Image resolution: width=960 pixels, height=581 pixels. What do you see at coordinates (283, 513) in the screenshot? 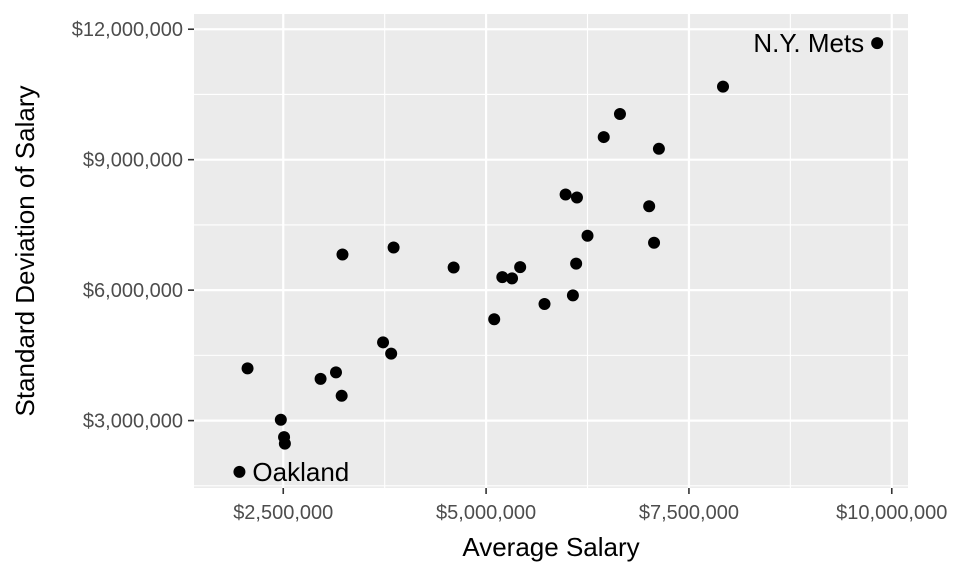
I see `x-tick-label: $2,500,000` at bounding box center [283, 513].